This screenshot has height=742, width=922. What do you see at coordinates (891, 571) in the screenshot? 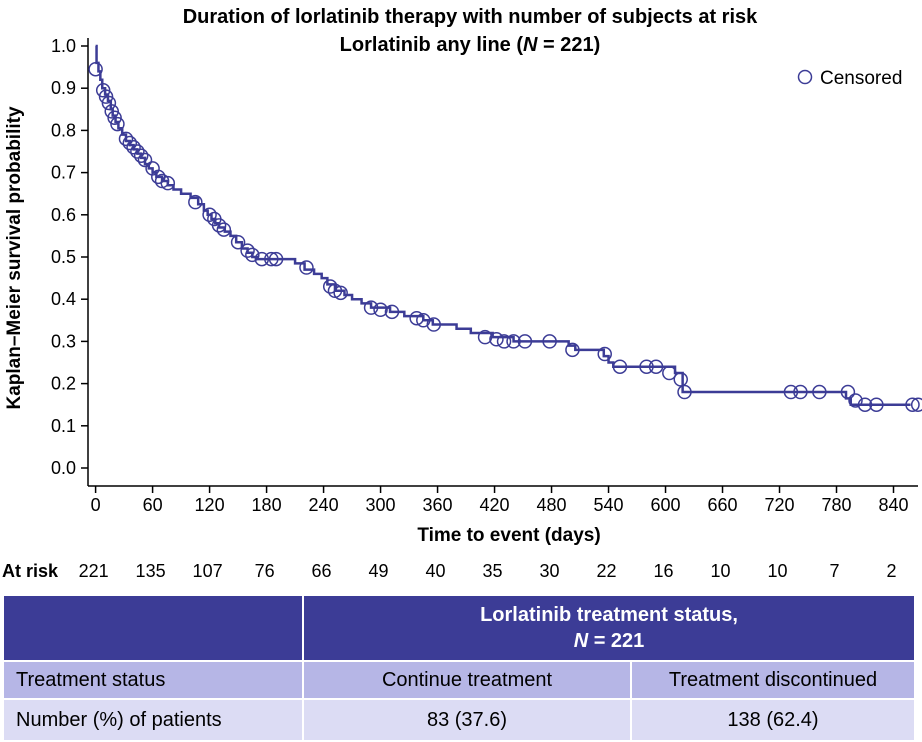
I see `at-risk-count: 2` at bounding box center [891, 571].